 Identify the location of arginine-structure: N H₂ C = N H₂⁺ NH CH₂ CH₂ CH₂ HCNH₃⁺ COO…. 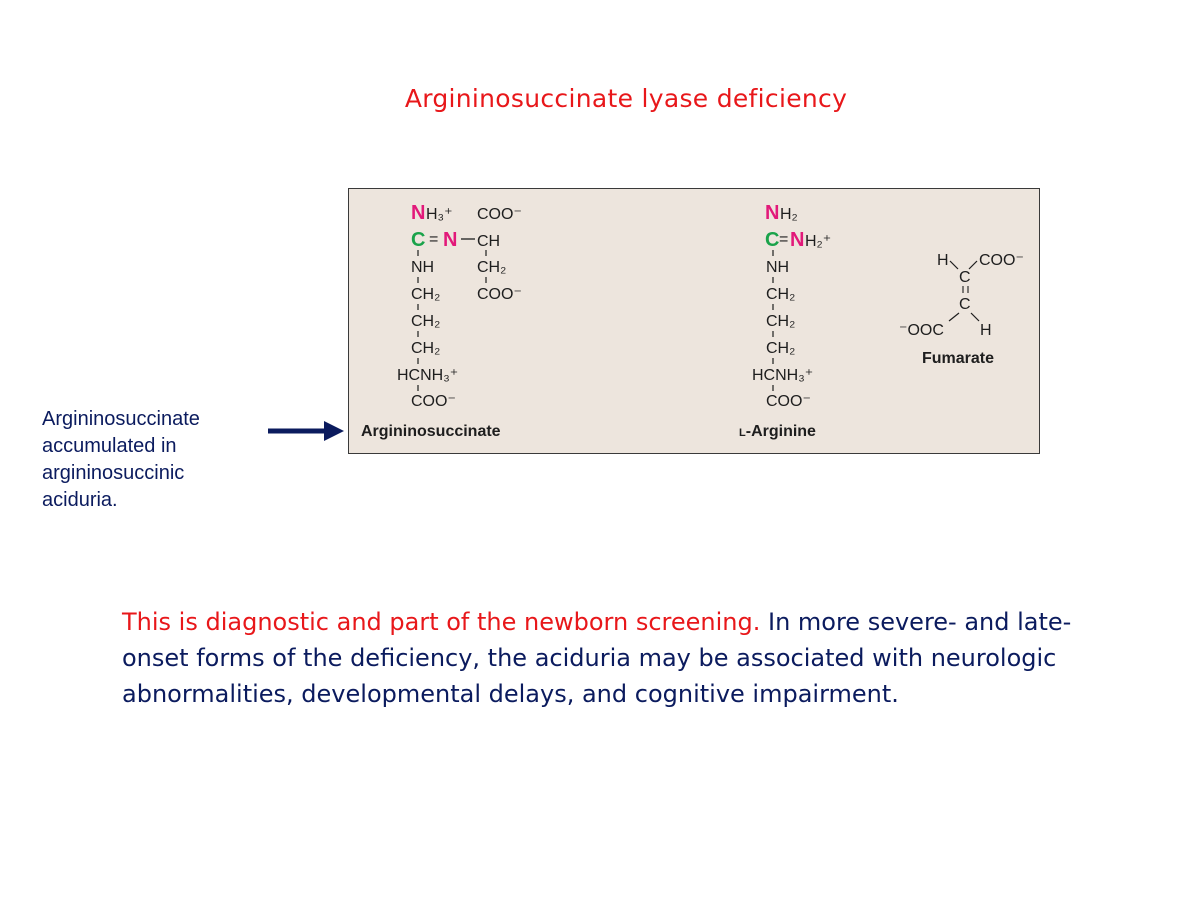
(785, 321).